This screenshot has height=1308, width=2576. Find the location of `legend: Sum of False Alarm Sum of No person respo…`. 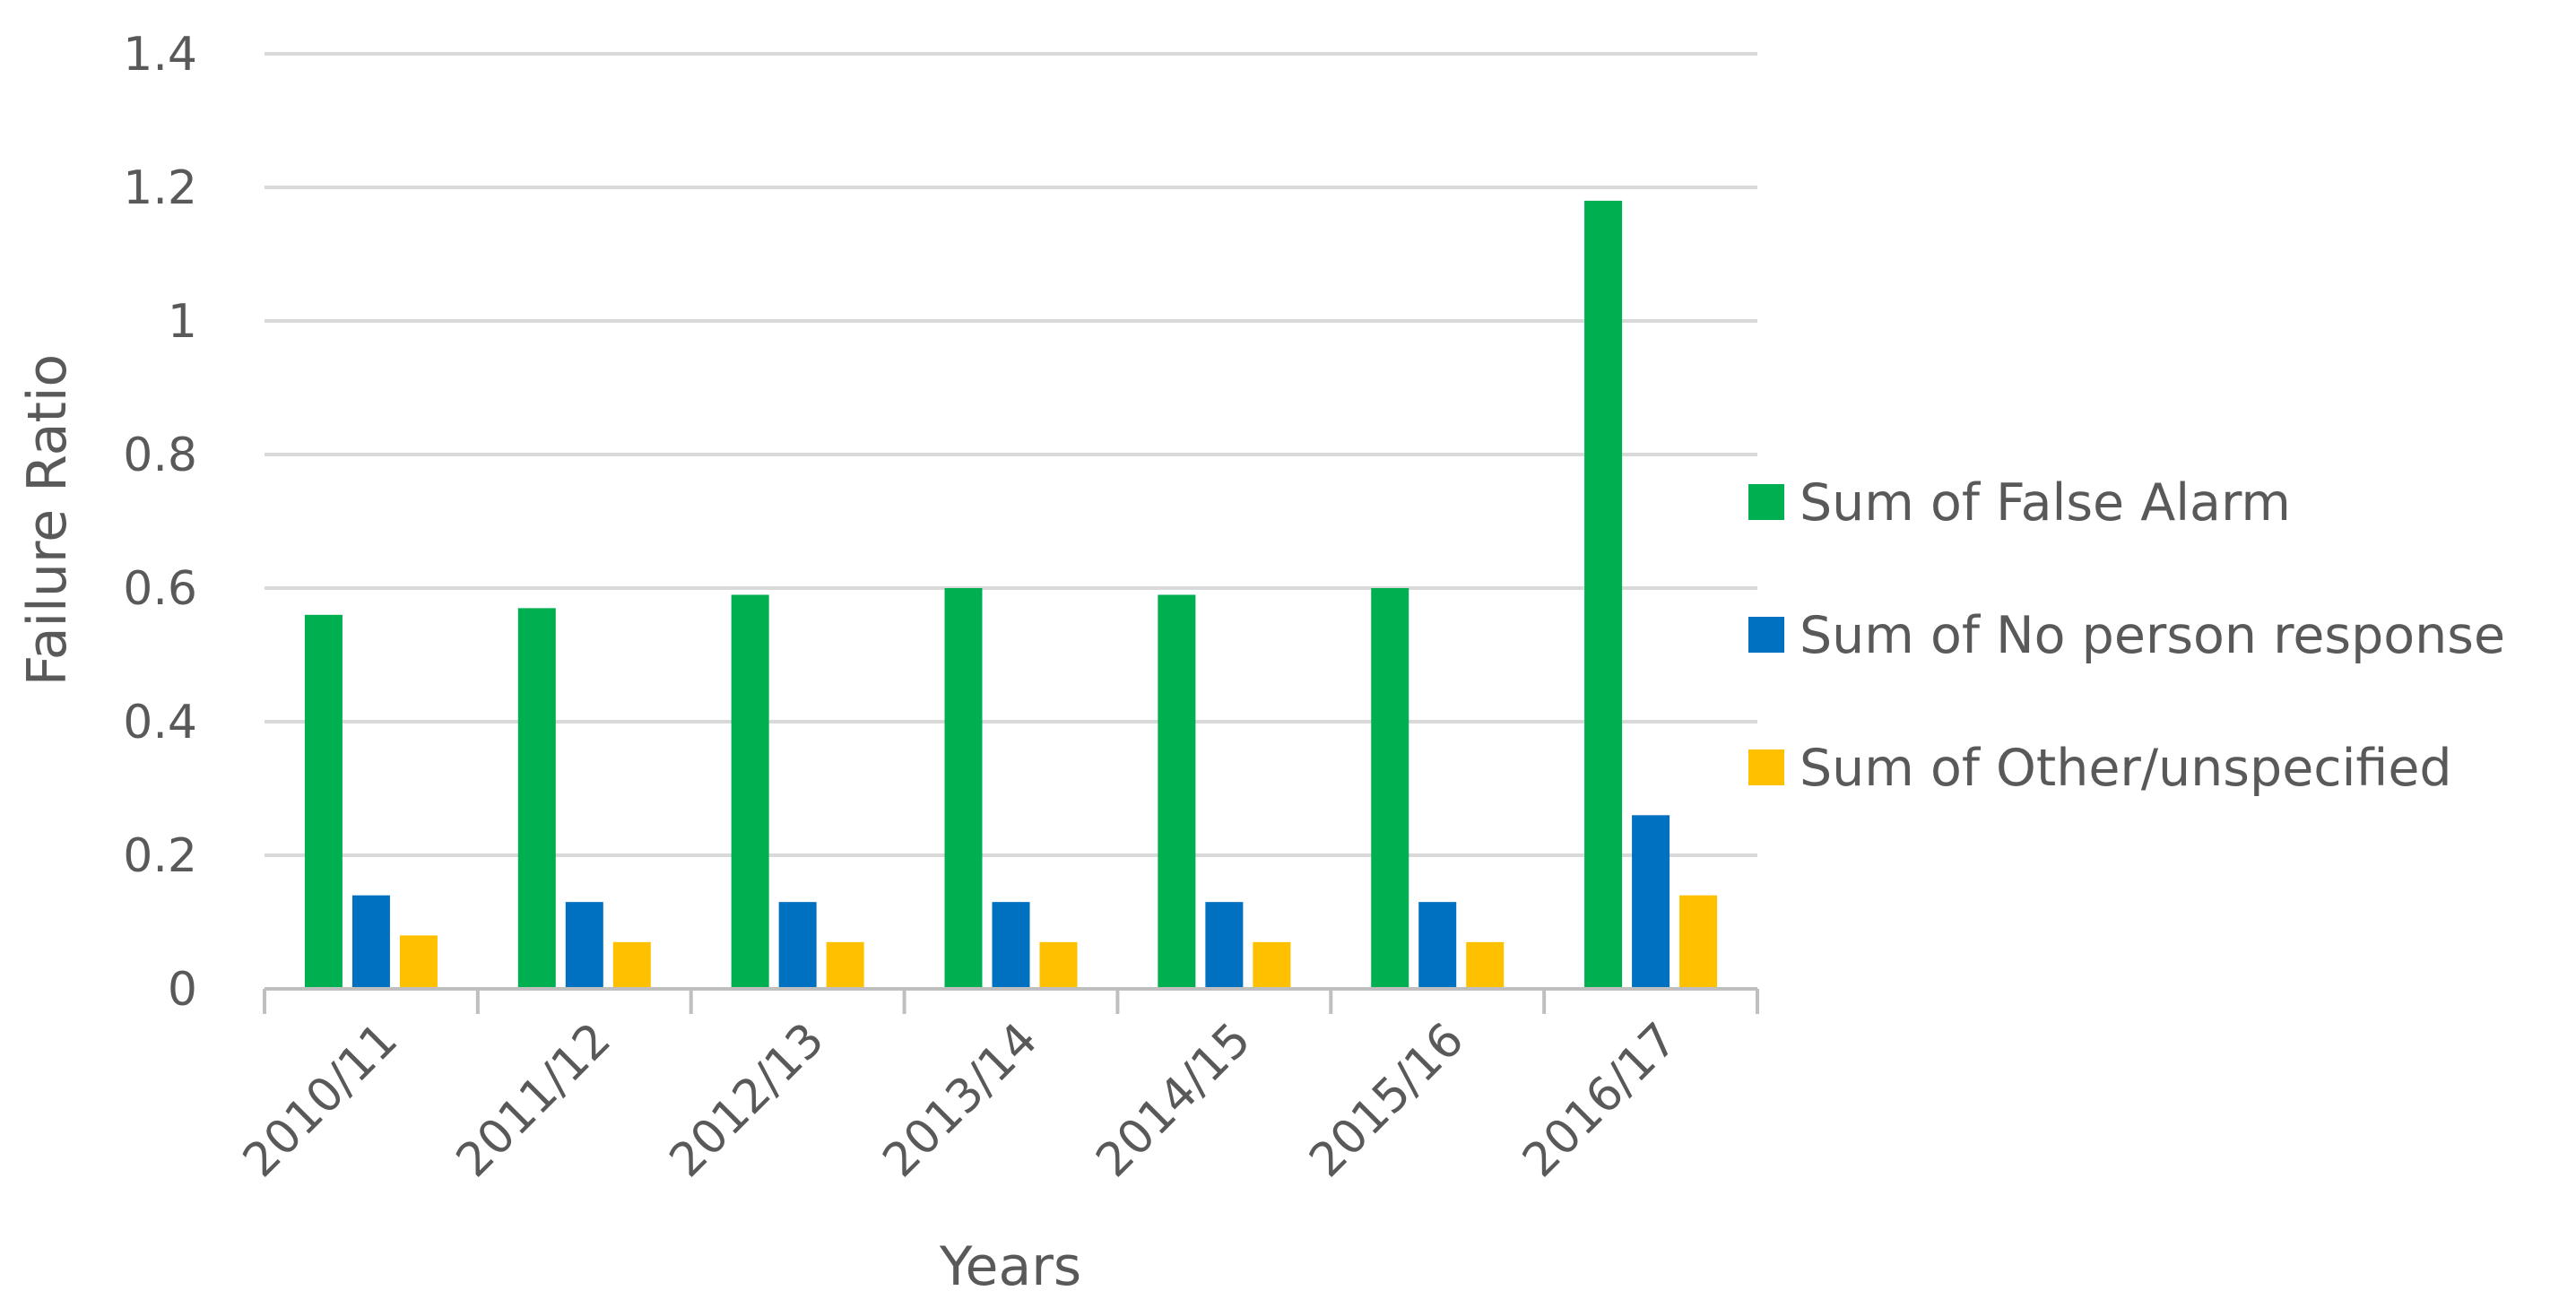

legend: Sum of False Alarm Sum of No person respo… is located at coordinates (2126, 635).